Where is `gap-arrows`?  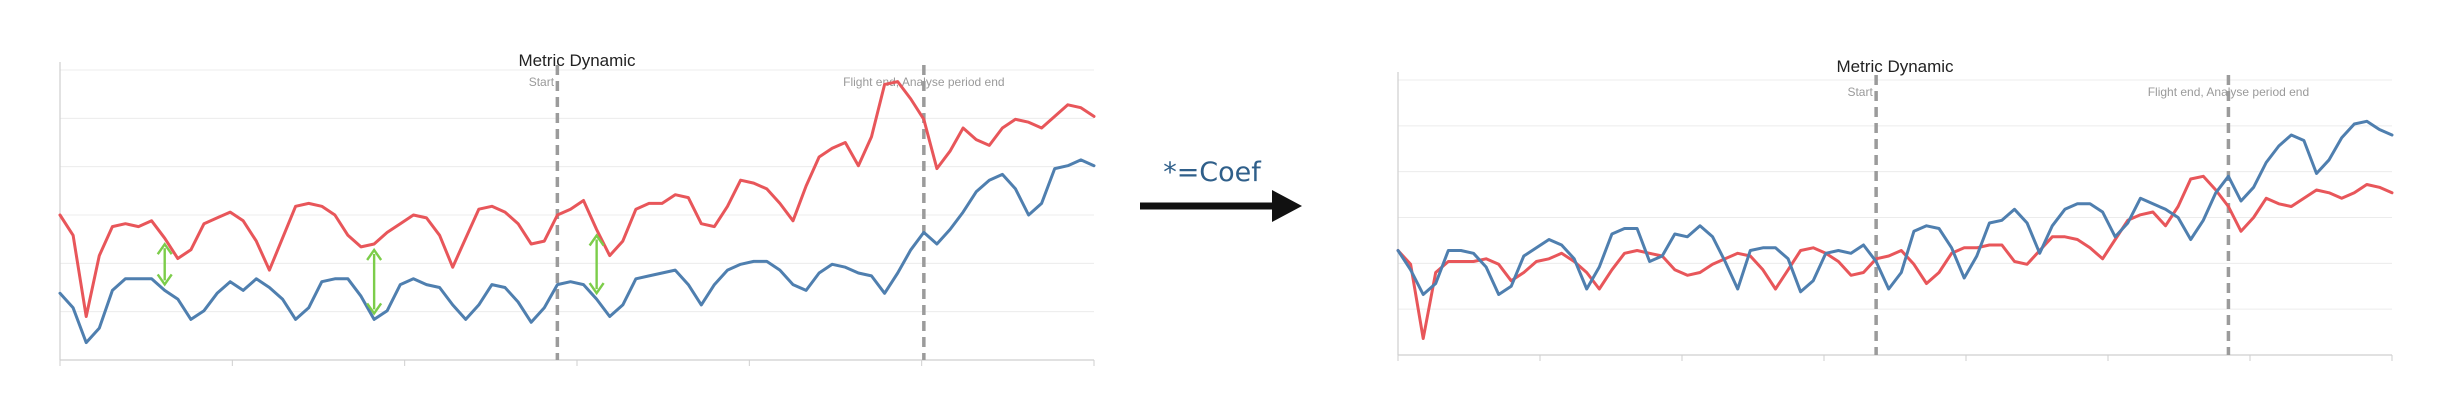 gap-arrows is located at coordinates (380, 274).